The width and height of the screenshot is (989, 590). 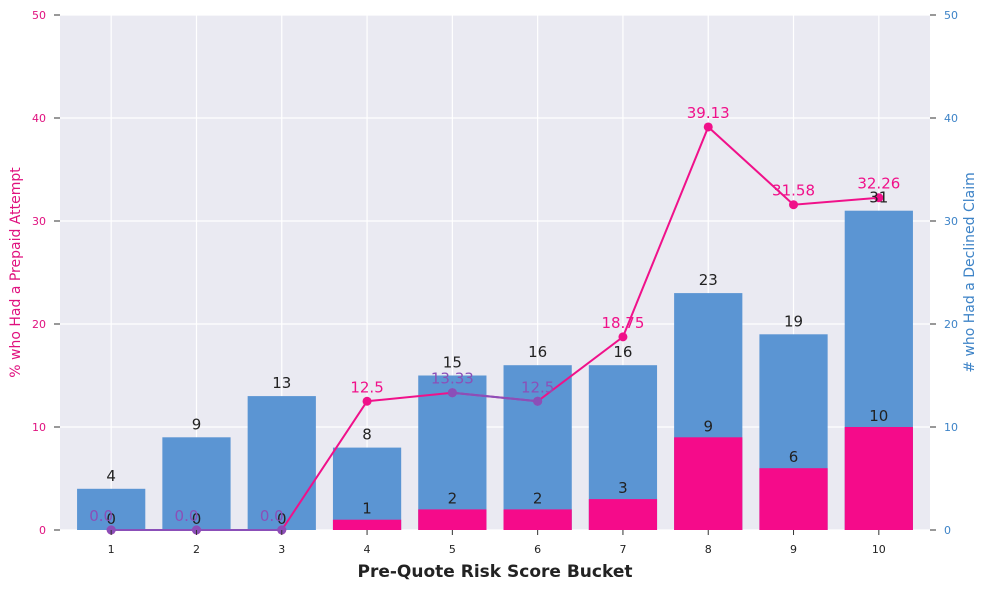 I want to click on x-tick-label: 5, so click(x=452, y=549).